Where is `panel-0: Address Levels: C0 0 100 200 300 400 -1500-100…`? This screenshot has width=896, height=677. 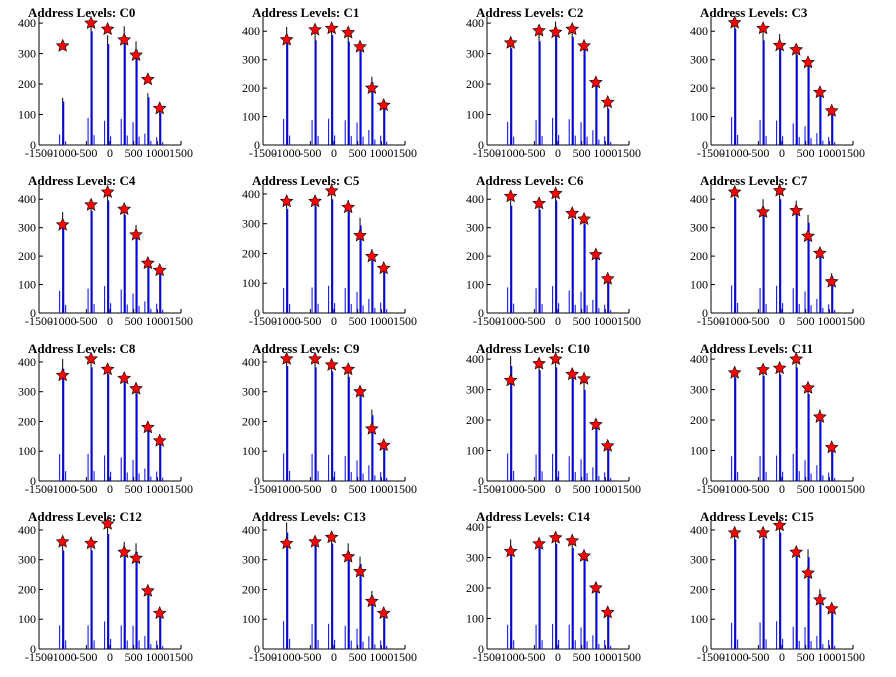
panel-0: Address Levels: C0 0 100 200 300 400 -1500-100… is located at coordinates (105, 82).